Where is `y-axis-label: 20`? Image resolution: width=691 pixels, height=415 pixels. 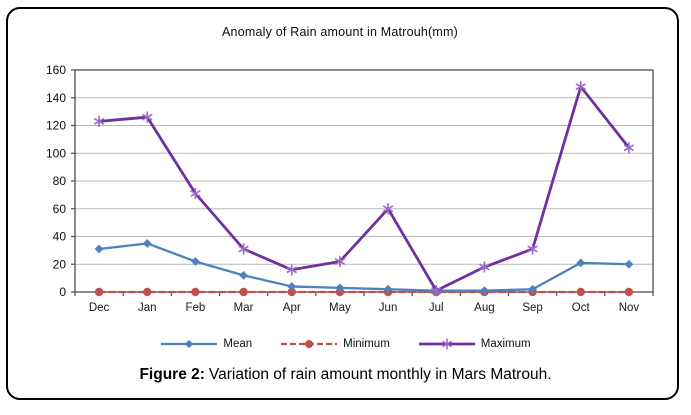 y-axis-label: 20 is located at coordinates (60, 264).